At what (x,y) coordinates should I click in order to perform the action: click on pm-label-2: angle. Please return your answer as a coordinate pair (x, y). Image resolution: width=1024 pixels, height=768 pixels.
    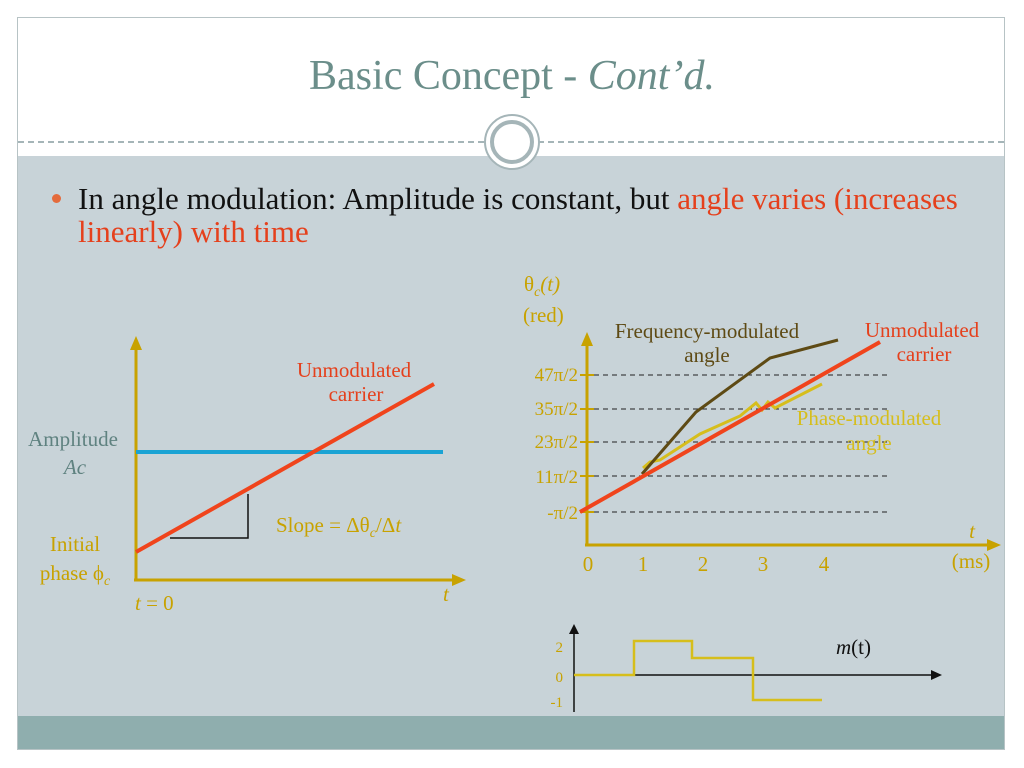
    Looking at the image, I should click on (868, 443).